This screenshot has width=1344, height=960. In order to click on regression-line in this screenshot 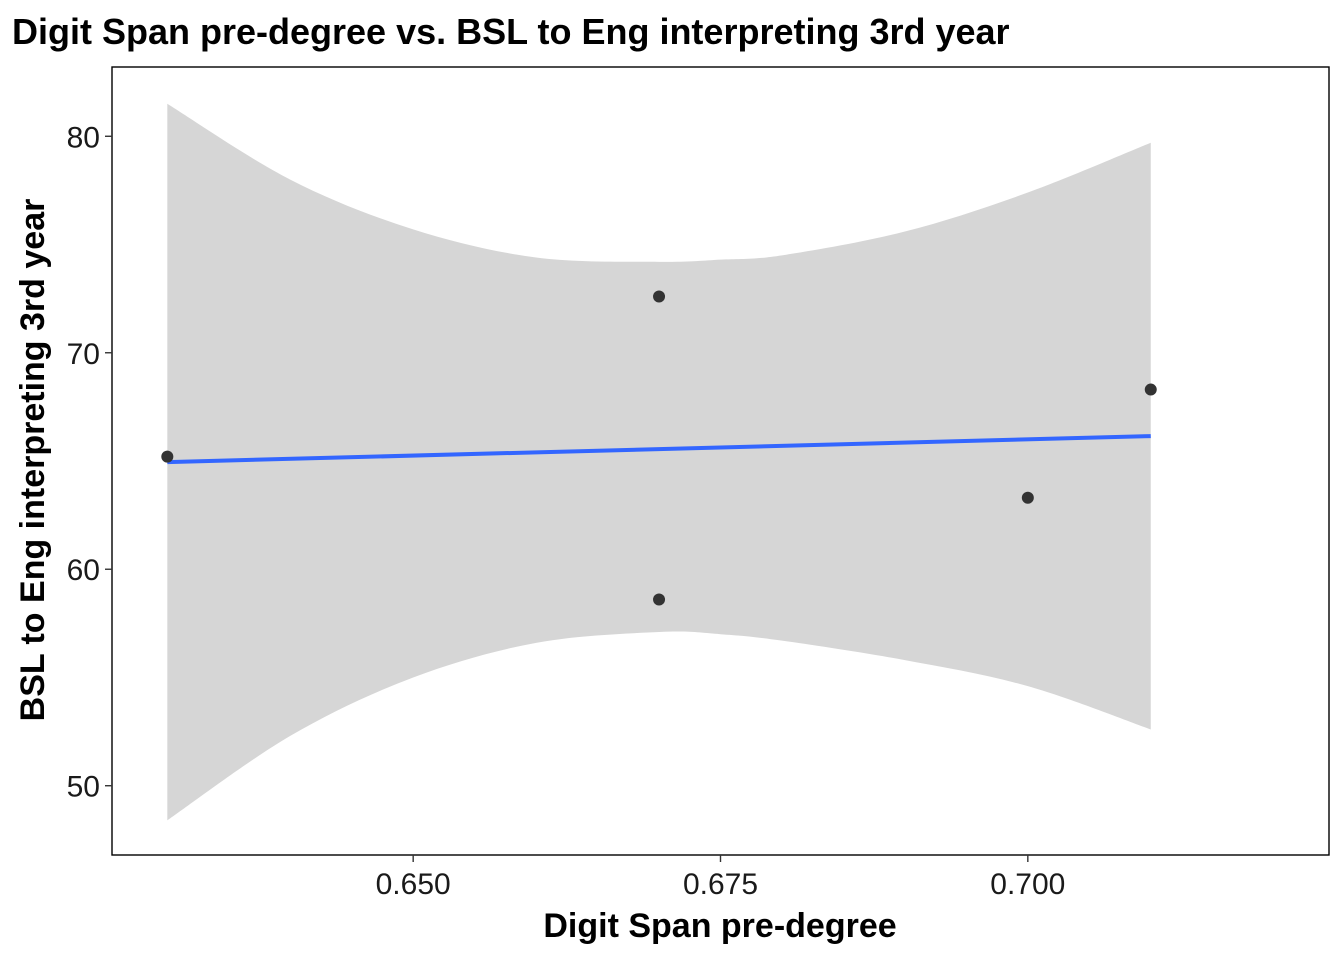, I will do `click(659, 449)`.